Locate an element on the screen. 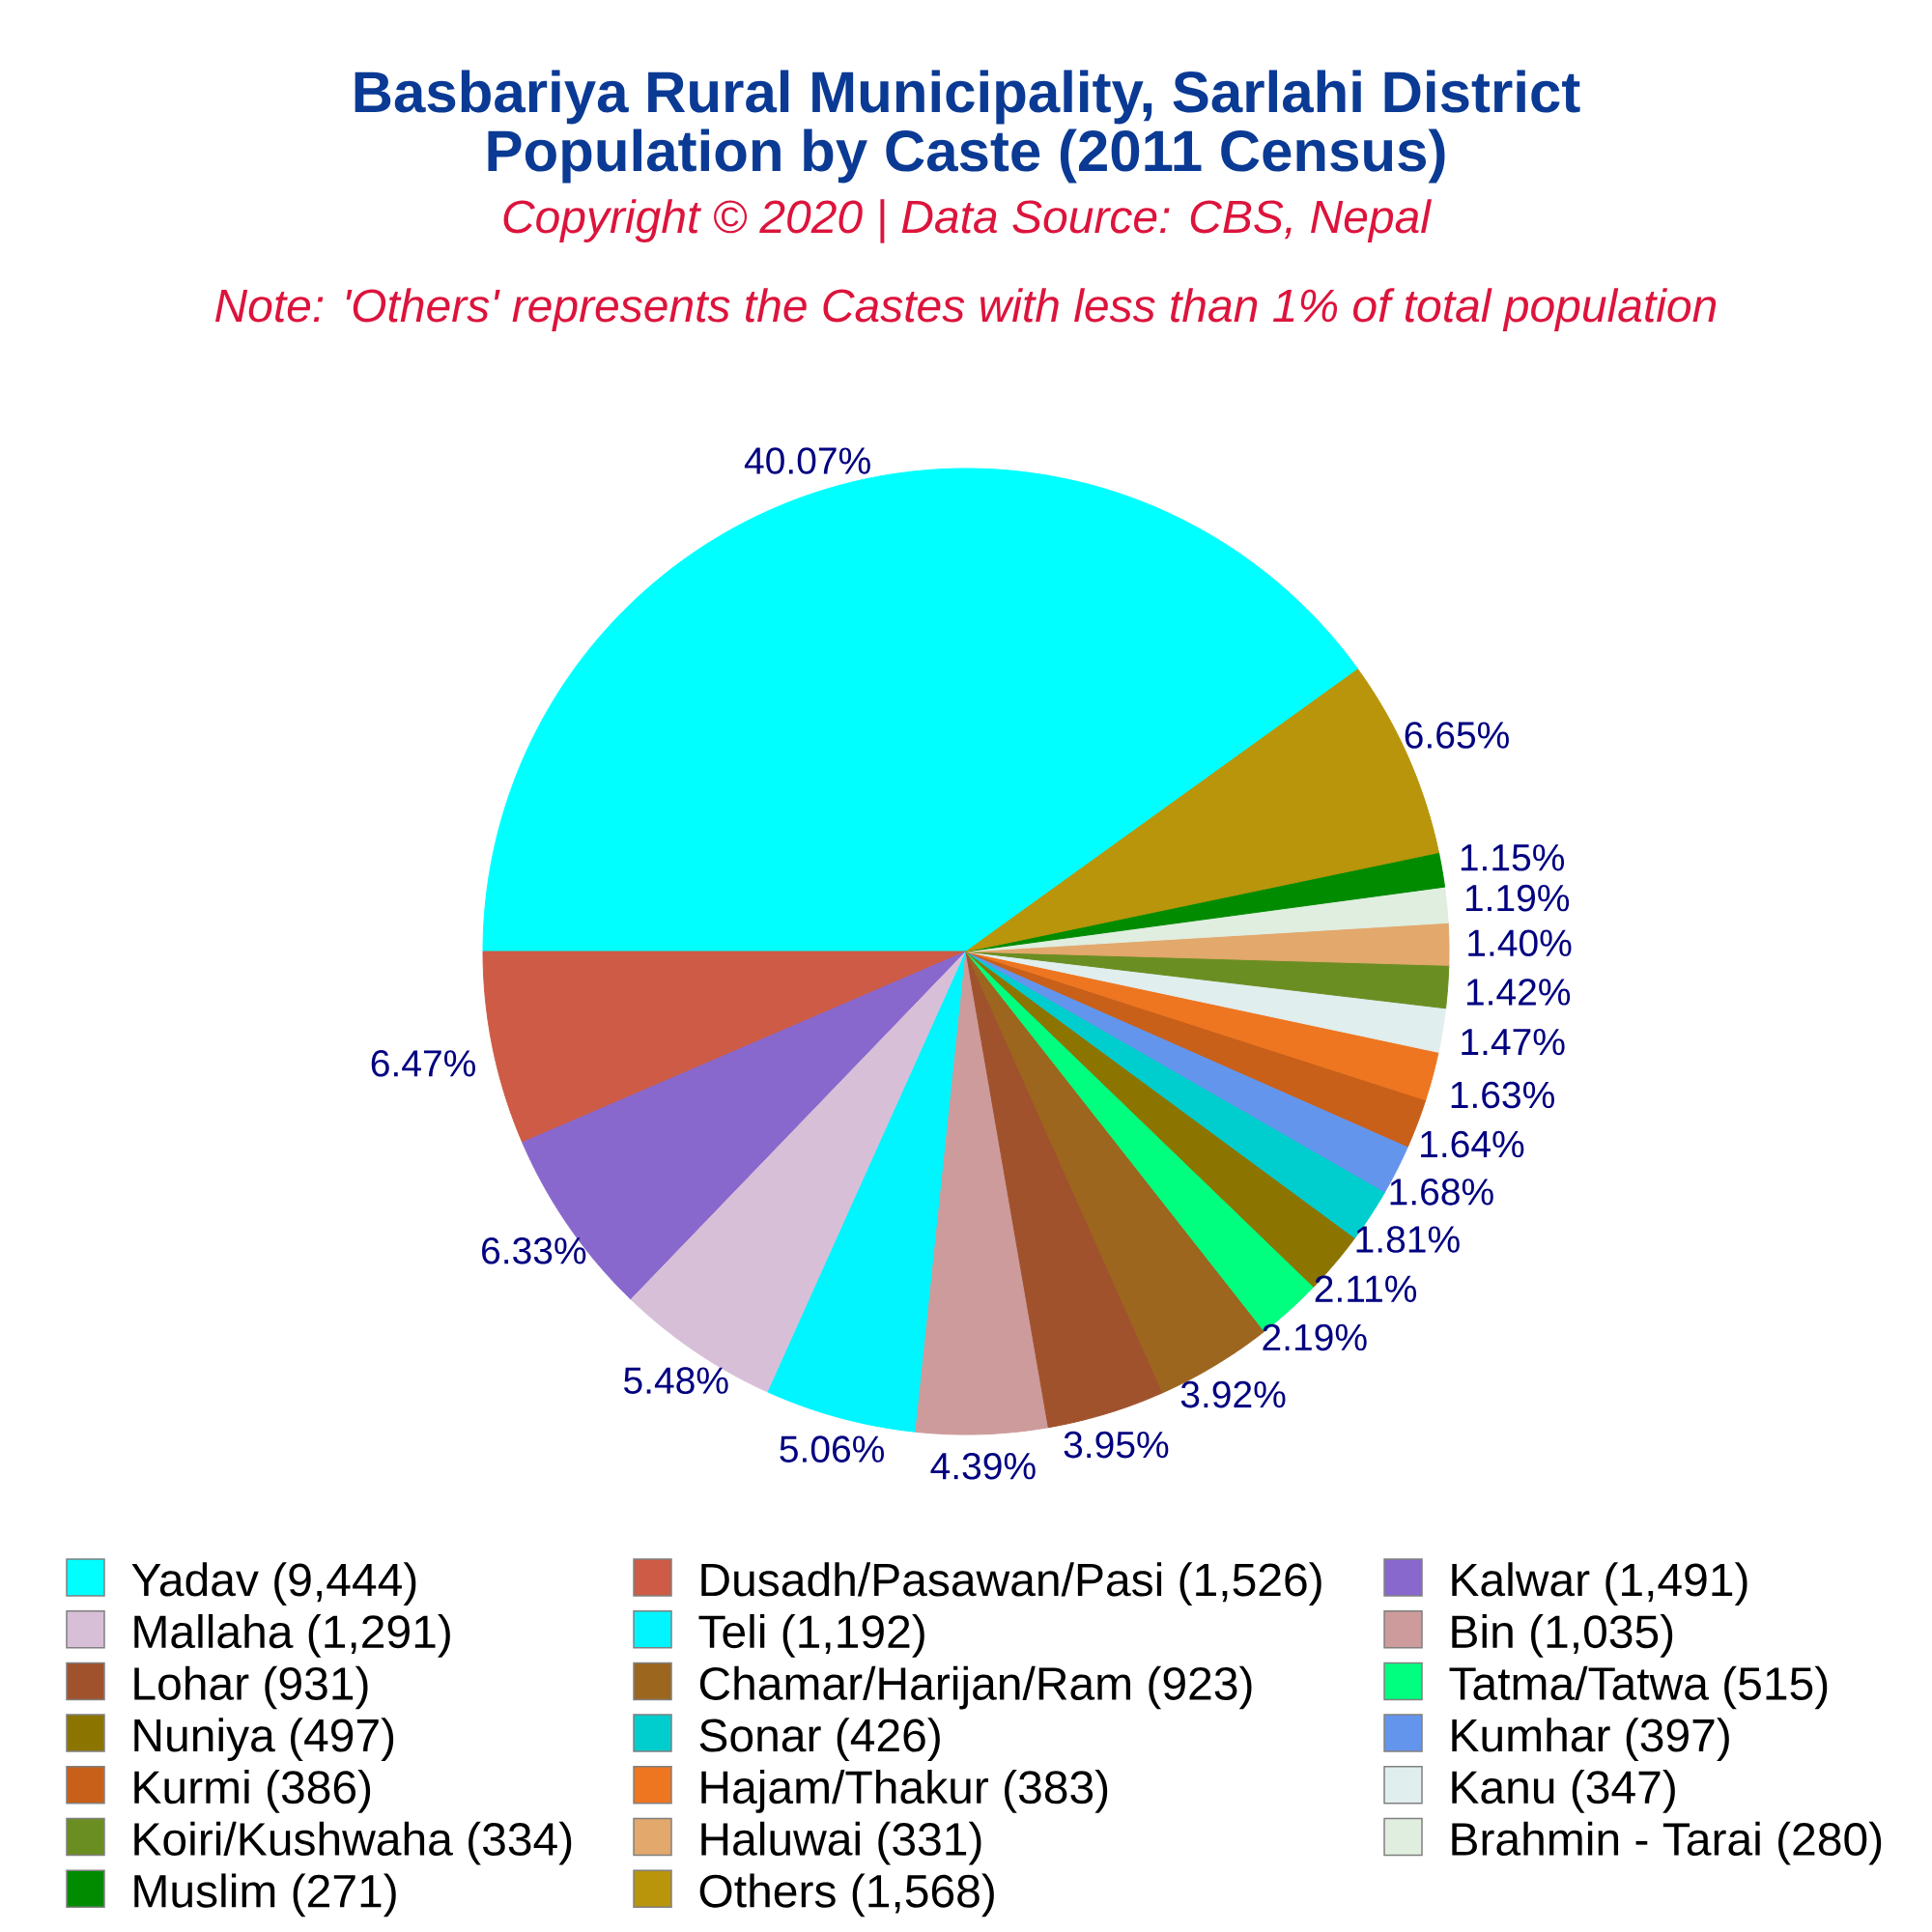 Image resolution: width=1932 pixels, height=1932 pixels. chart-title: Basbariya Rural Municipality, Sarlahi District is located at coordinates (967, 97).